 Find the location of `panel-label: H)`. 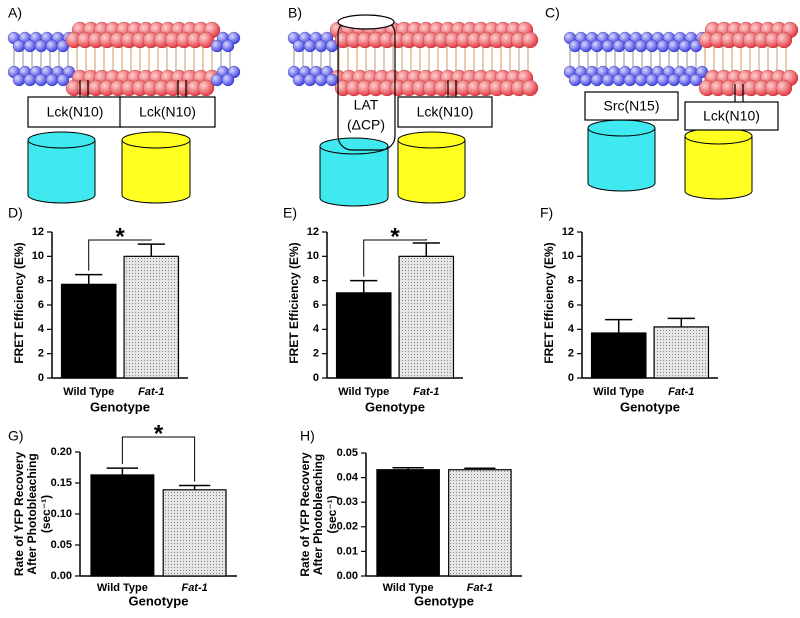

panel-label: H) is located at coordinates (307, 436).